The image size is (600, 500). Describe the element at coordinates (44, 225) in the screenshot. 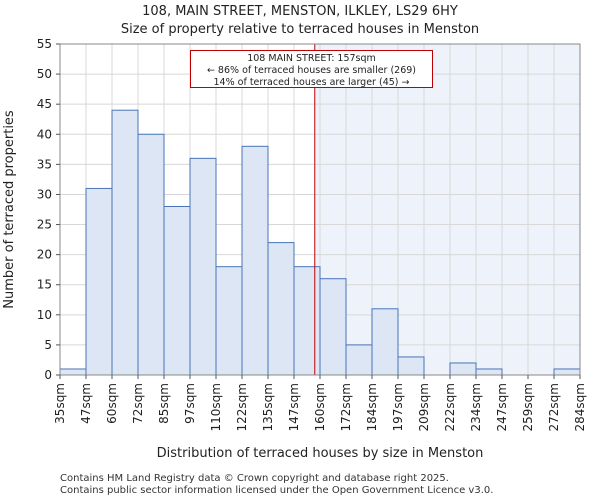

I see `y-tick-label: 25` at that location.